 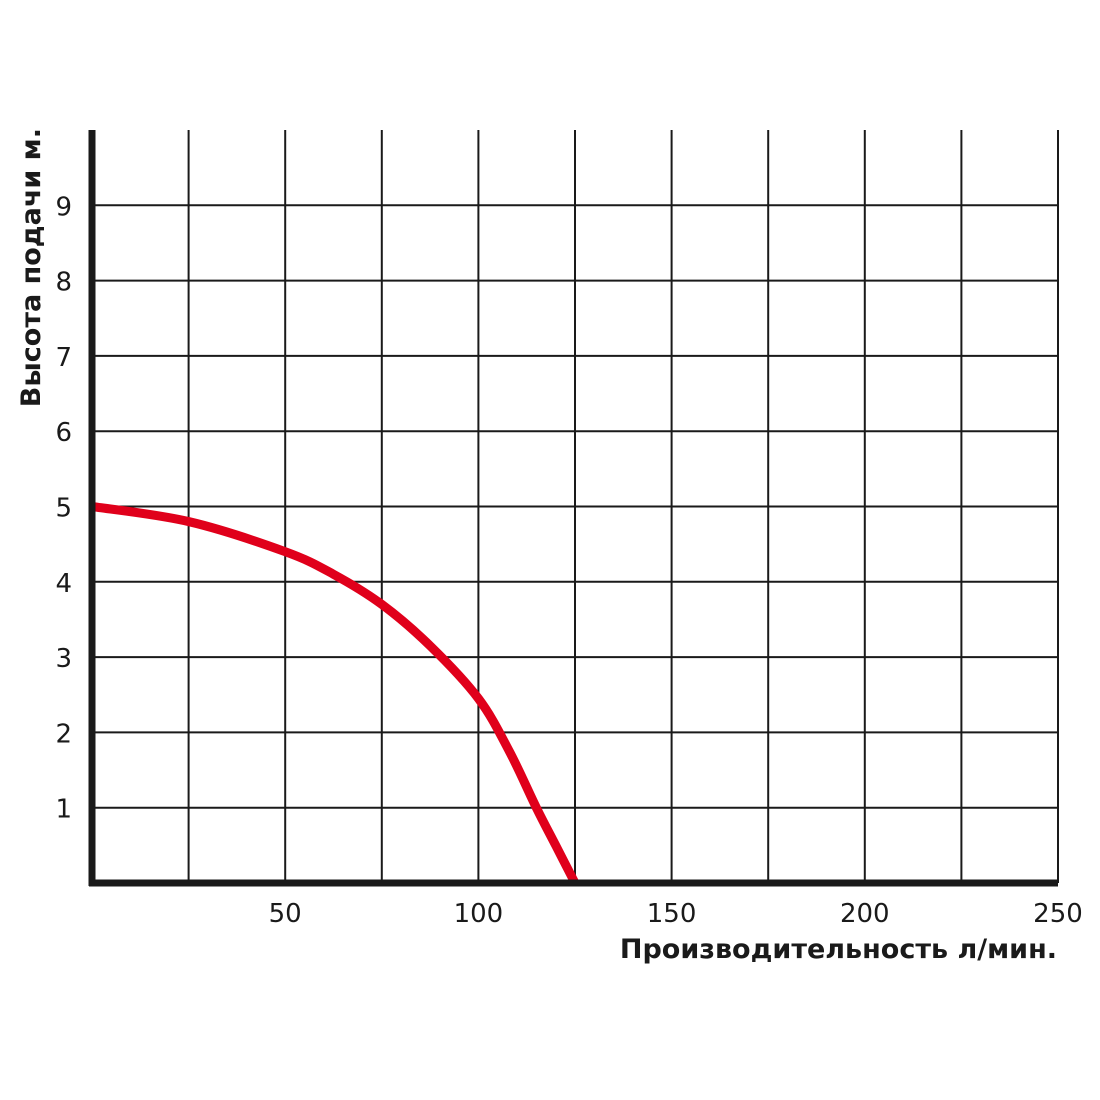 I want to click on y-tick-label: 7, so click(x=63, y=358).